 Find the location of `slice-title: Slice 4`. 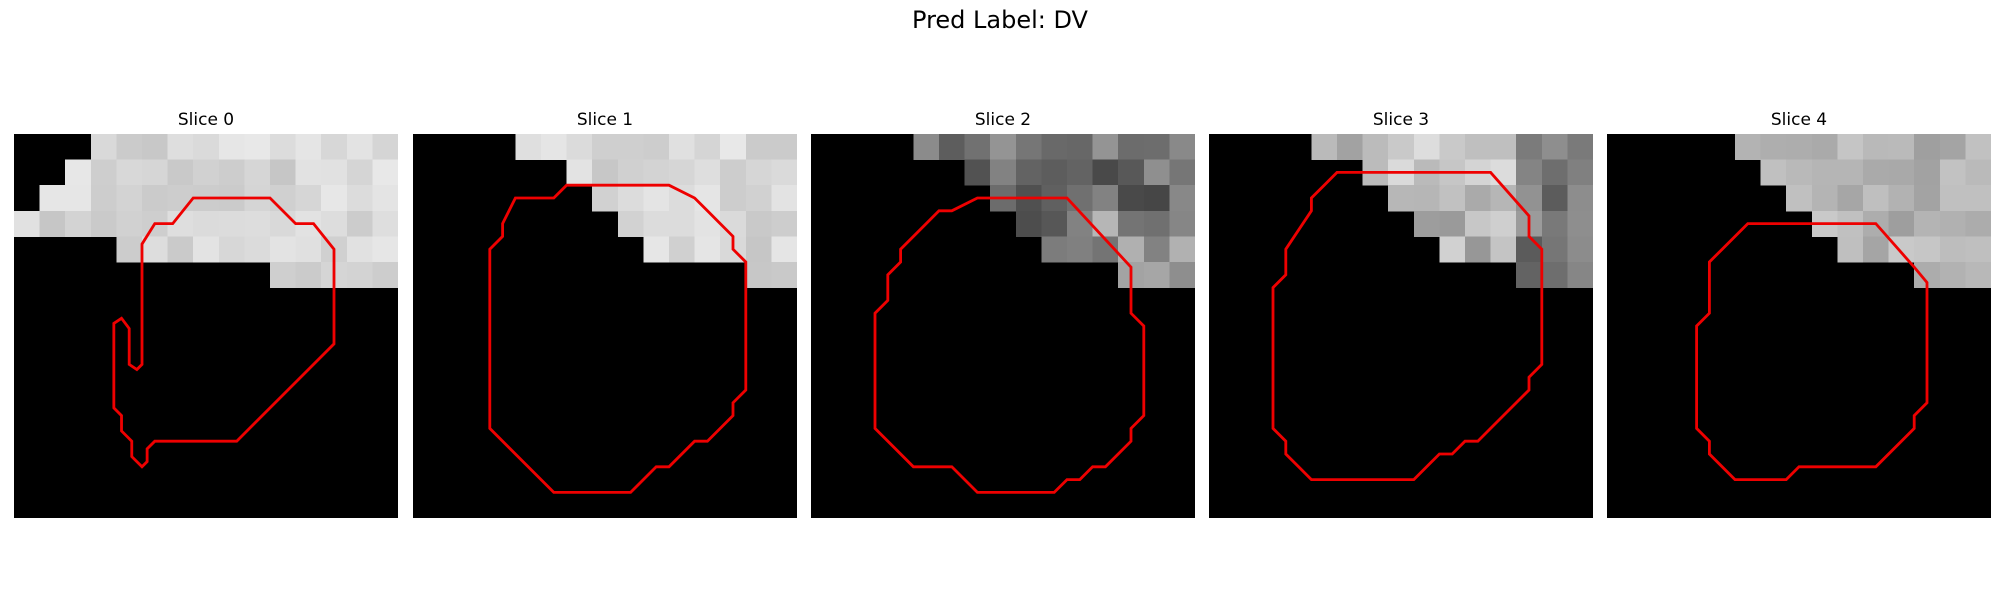

slice-title: Slice 4 is located at coordinates (1799, 120).